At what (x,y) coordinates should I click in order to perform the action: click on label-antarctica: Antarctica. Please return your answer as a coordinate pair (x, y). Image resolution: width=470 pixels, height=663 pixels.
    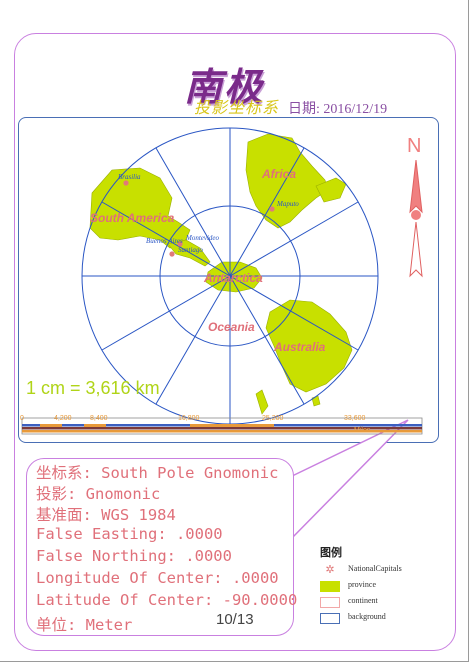
    Looking at the image, I should click on (233, 278).